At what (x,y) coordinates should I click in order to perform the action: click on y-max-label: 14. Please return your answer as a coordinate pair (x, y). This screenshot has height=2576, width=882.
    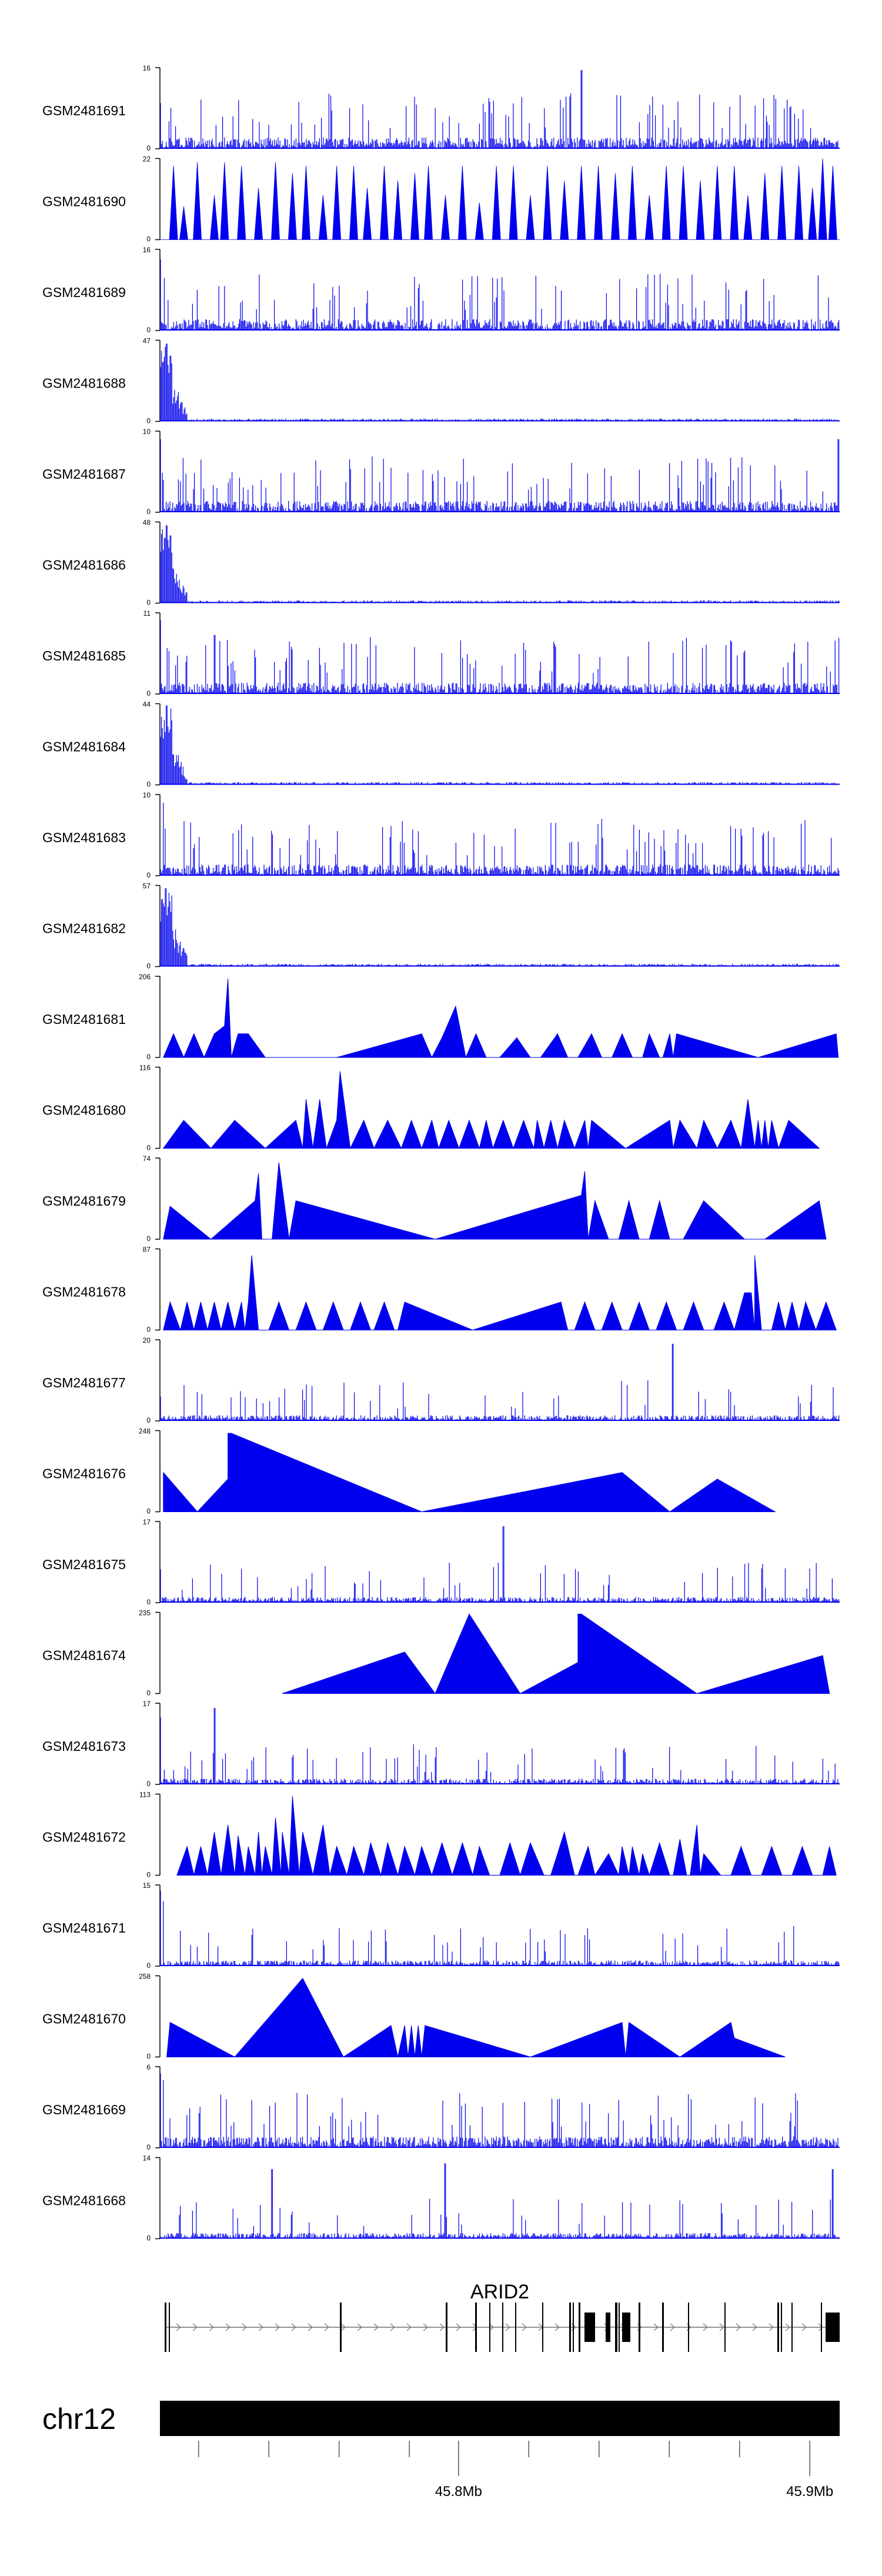
    Looking at the image, I should click on (147, 2158).